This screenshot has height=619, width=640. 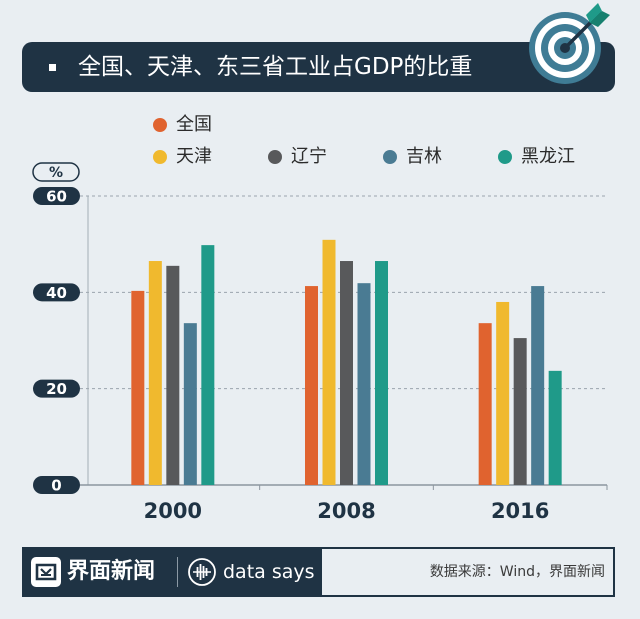 I want to click on y-tick-label: 0, so click(x=56, y=486).